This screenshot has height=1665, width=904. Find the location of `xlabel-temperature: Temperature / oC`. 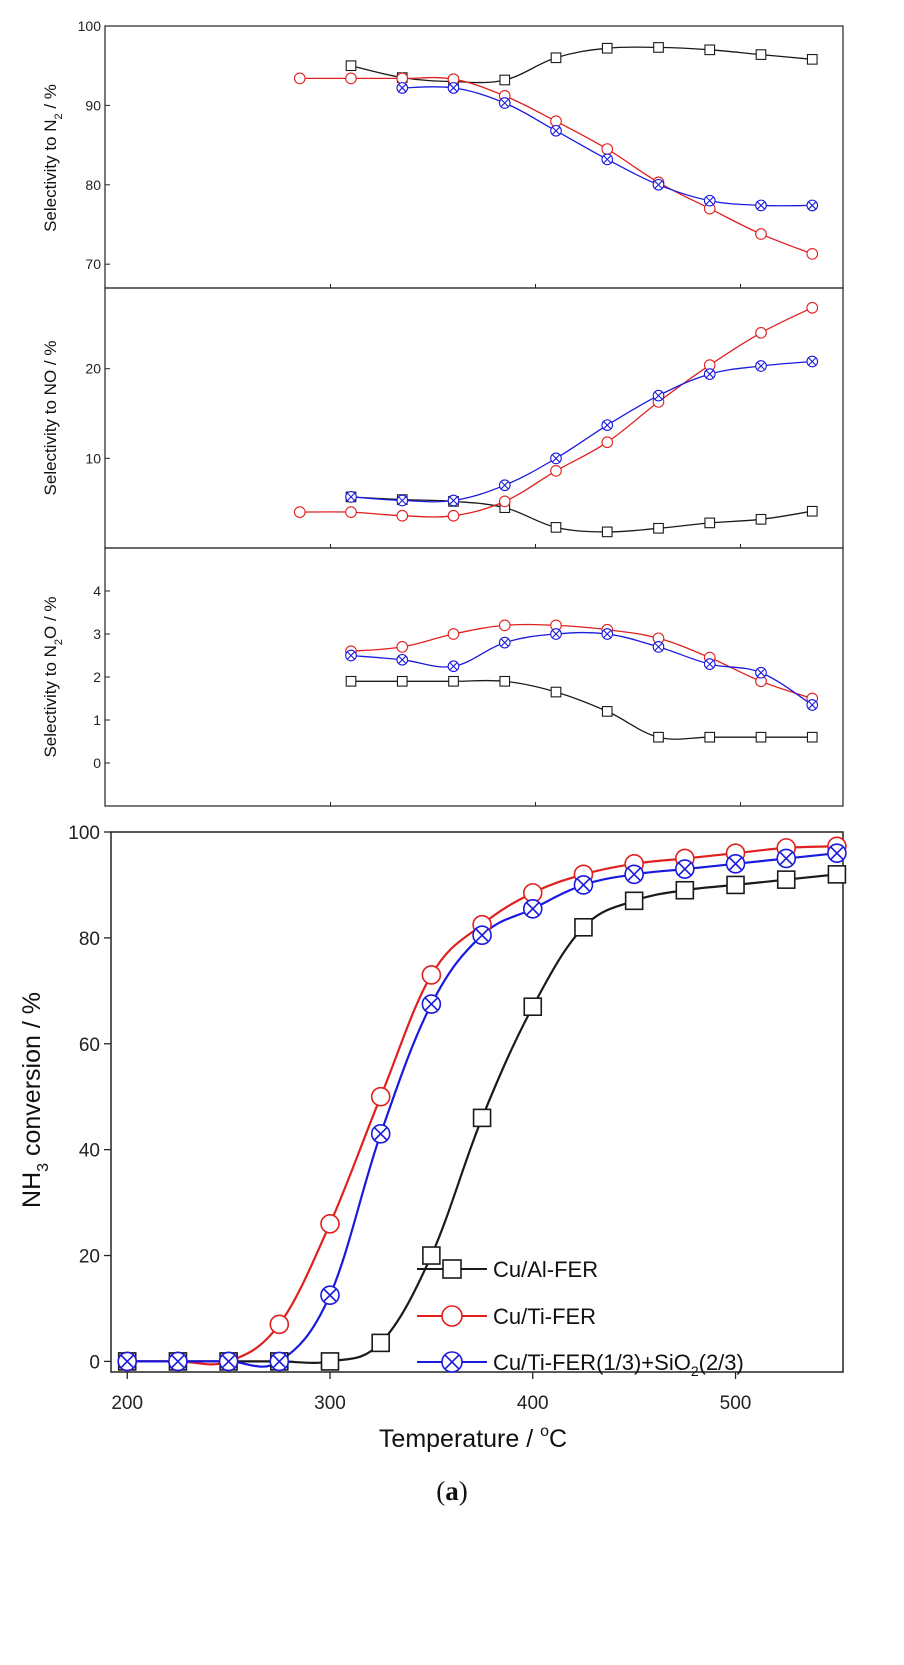

xlabel-temperature: Temperature / oC is located at coordinates (473, 1438).